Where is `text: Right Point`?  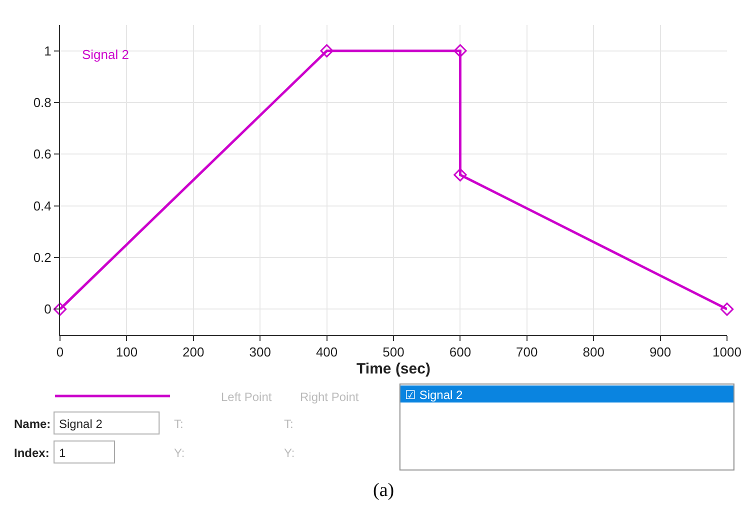 text: Right Point is located at coordinates (330, 397).